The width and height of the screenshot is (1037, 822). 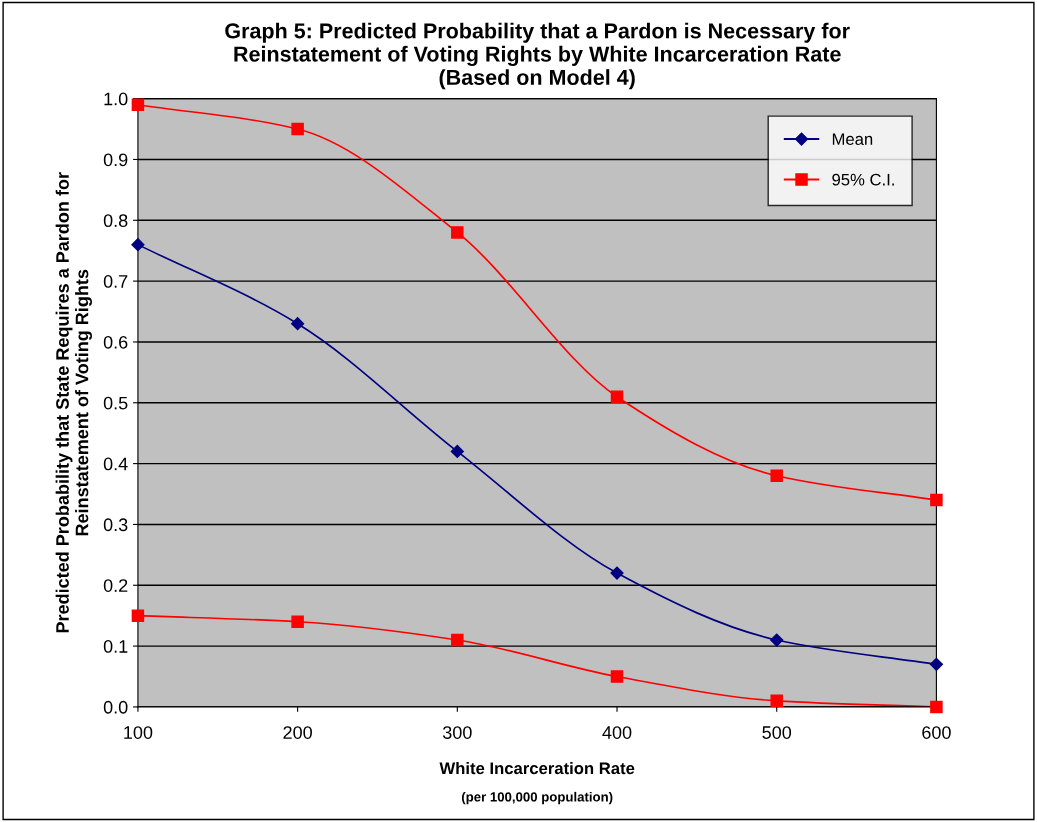 I want to click on y-tick-label: 0.2, so click(x=115, y=585).